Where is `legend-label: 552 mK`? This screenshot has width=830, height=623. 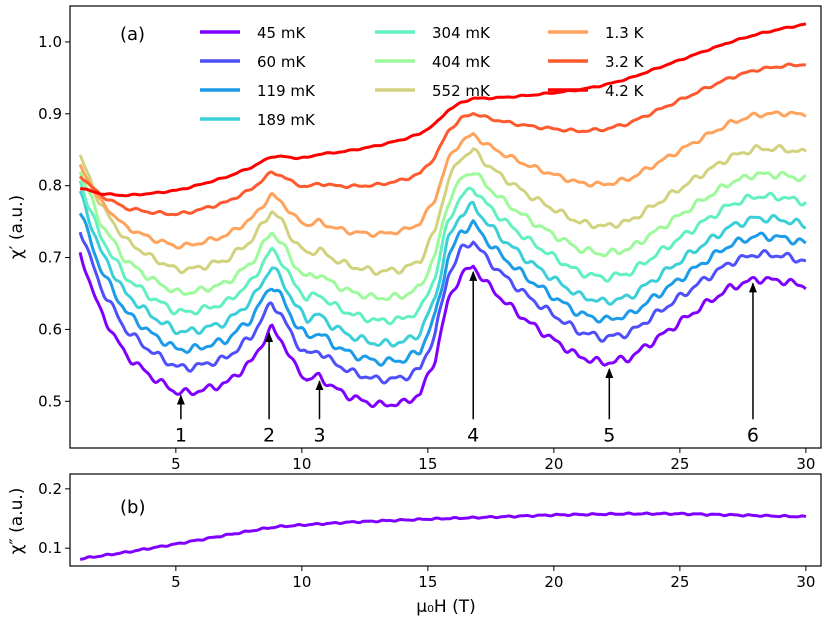
legend-label: 552 mK is located at coordinates (461, 91).